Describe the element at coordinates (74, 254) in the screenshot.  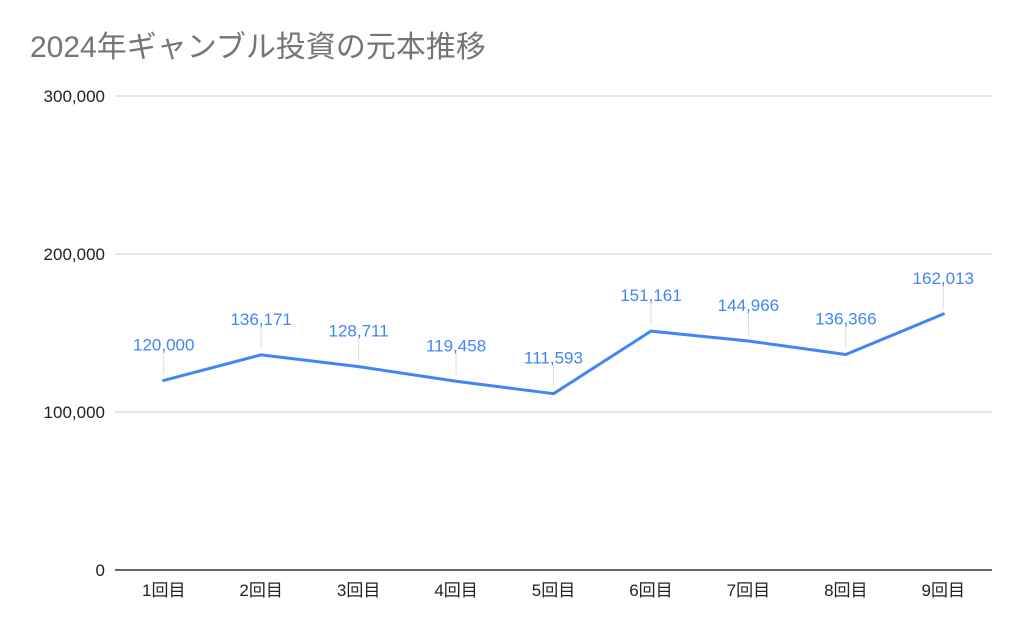
I see `y-tick-label: 200,000` at that location.